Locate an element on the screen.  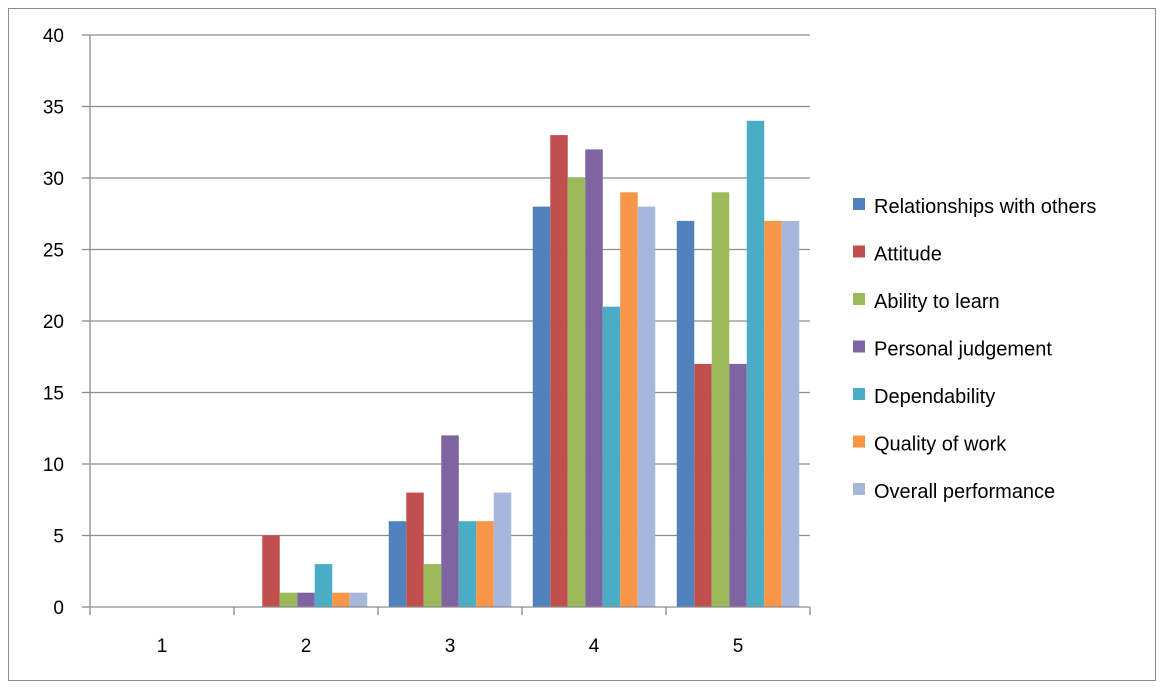
legend-label: Personal judgement is located at coordinates (963, 350).